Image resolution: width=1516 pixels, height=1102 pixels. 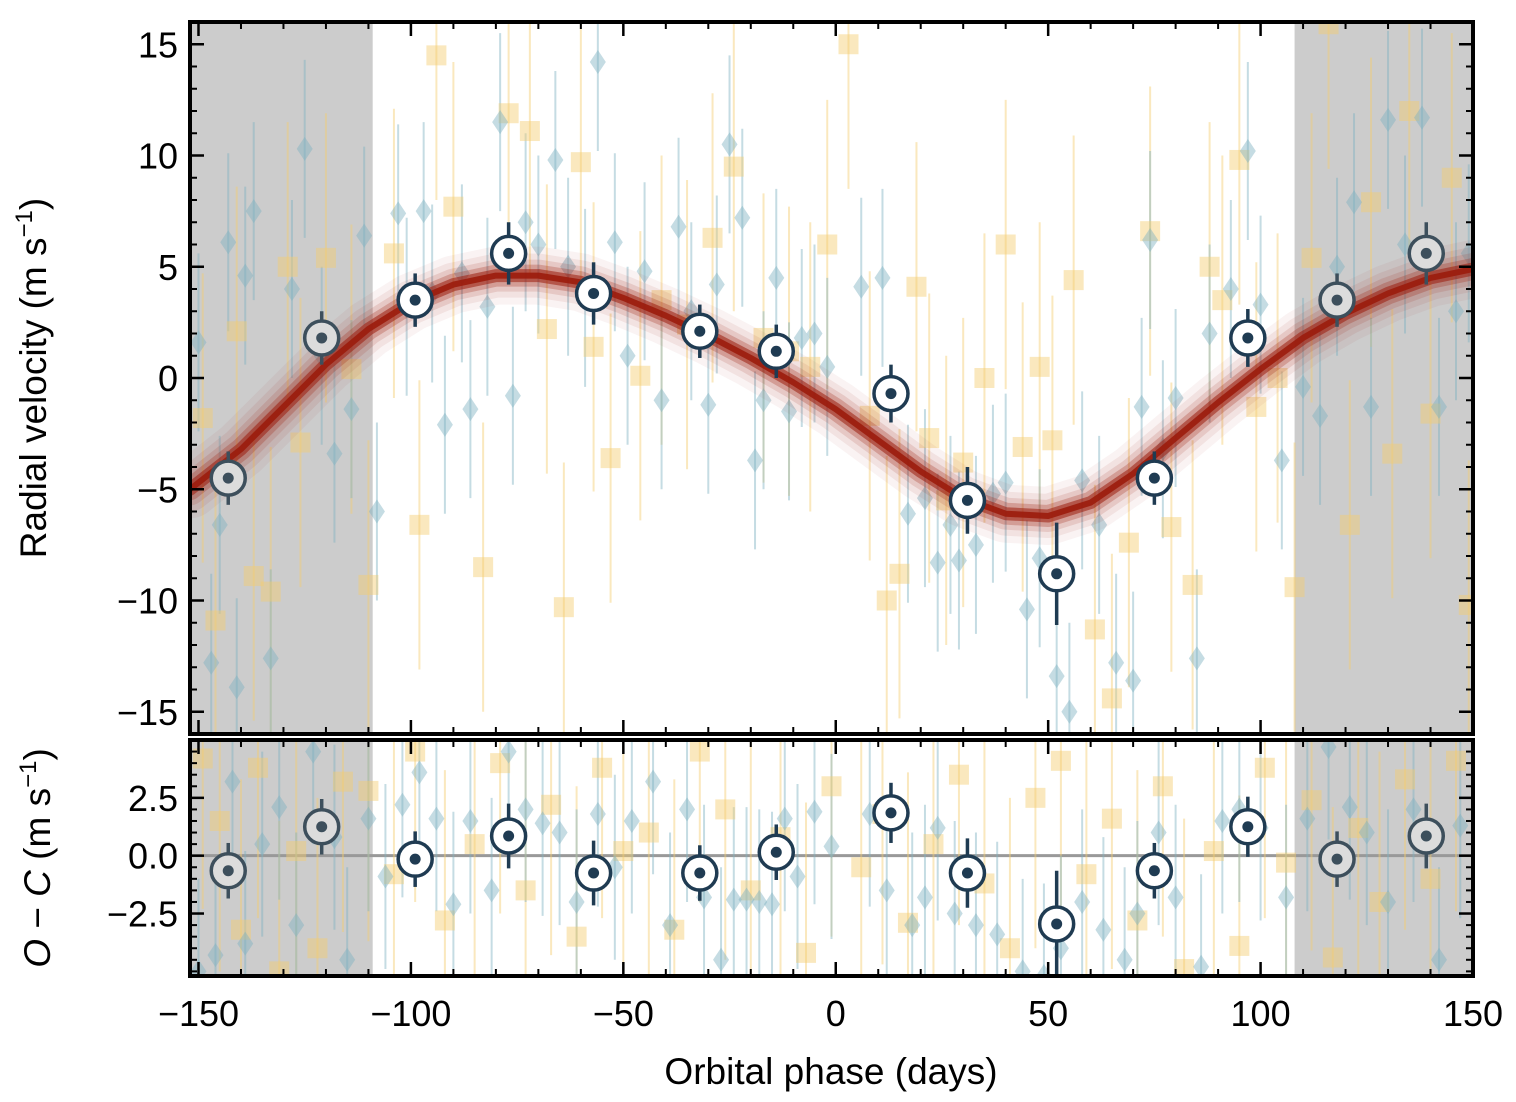 What do you see at coordinates (830, 1071) in the screenshot?
I see `x-axis-label: Orbital phase (days)` at bounding box center [830, 1071].